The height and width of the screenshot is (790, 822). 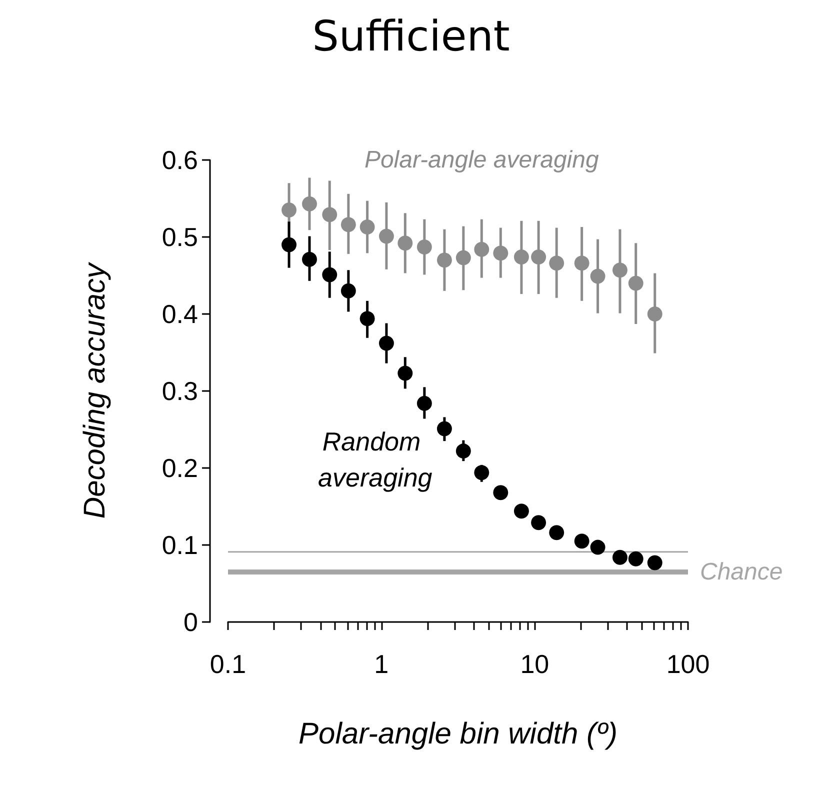 What do you see at coordinates (375, 459) in the screenshot?
I see `series-label: Random averaging` at bounding box center [375, 459].